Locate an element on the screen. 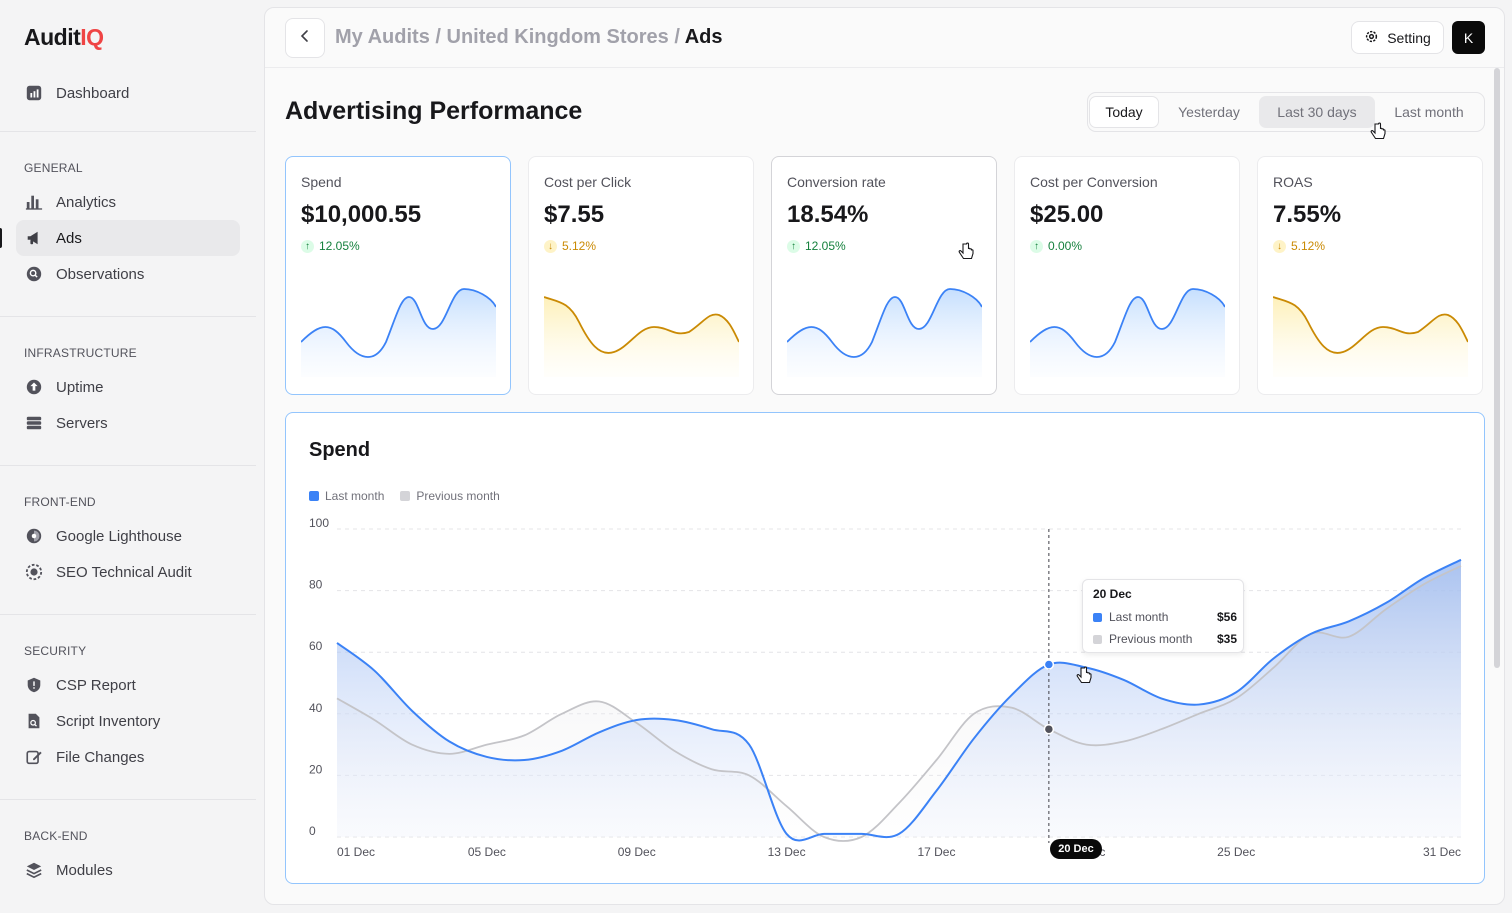  sidebar-item-seo-technical-audit: SEO Technical Audit is located at coordinates (128, 572).